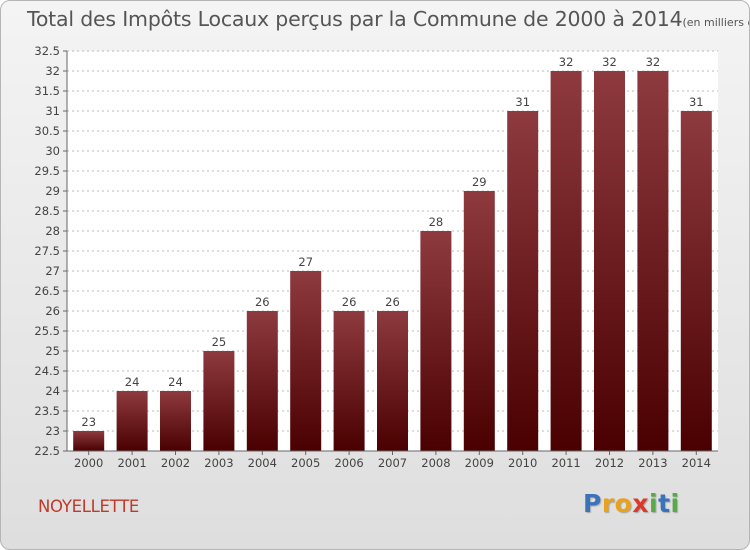 This screenshot has width=750, height=550. What do you see at coordinates (52, 151) in the screenshot?
I see `y-tick-label: 30` at bounding box center [52, 151].